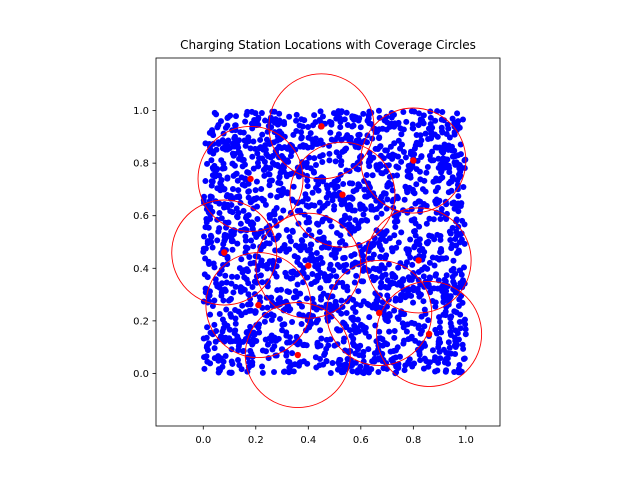  Describe the element at coordinates (379, 313) in the screenshot. I see `coverage-circle` at that location.